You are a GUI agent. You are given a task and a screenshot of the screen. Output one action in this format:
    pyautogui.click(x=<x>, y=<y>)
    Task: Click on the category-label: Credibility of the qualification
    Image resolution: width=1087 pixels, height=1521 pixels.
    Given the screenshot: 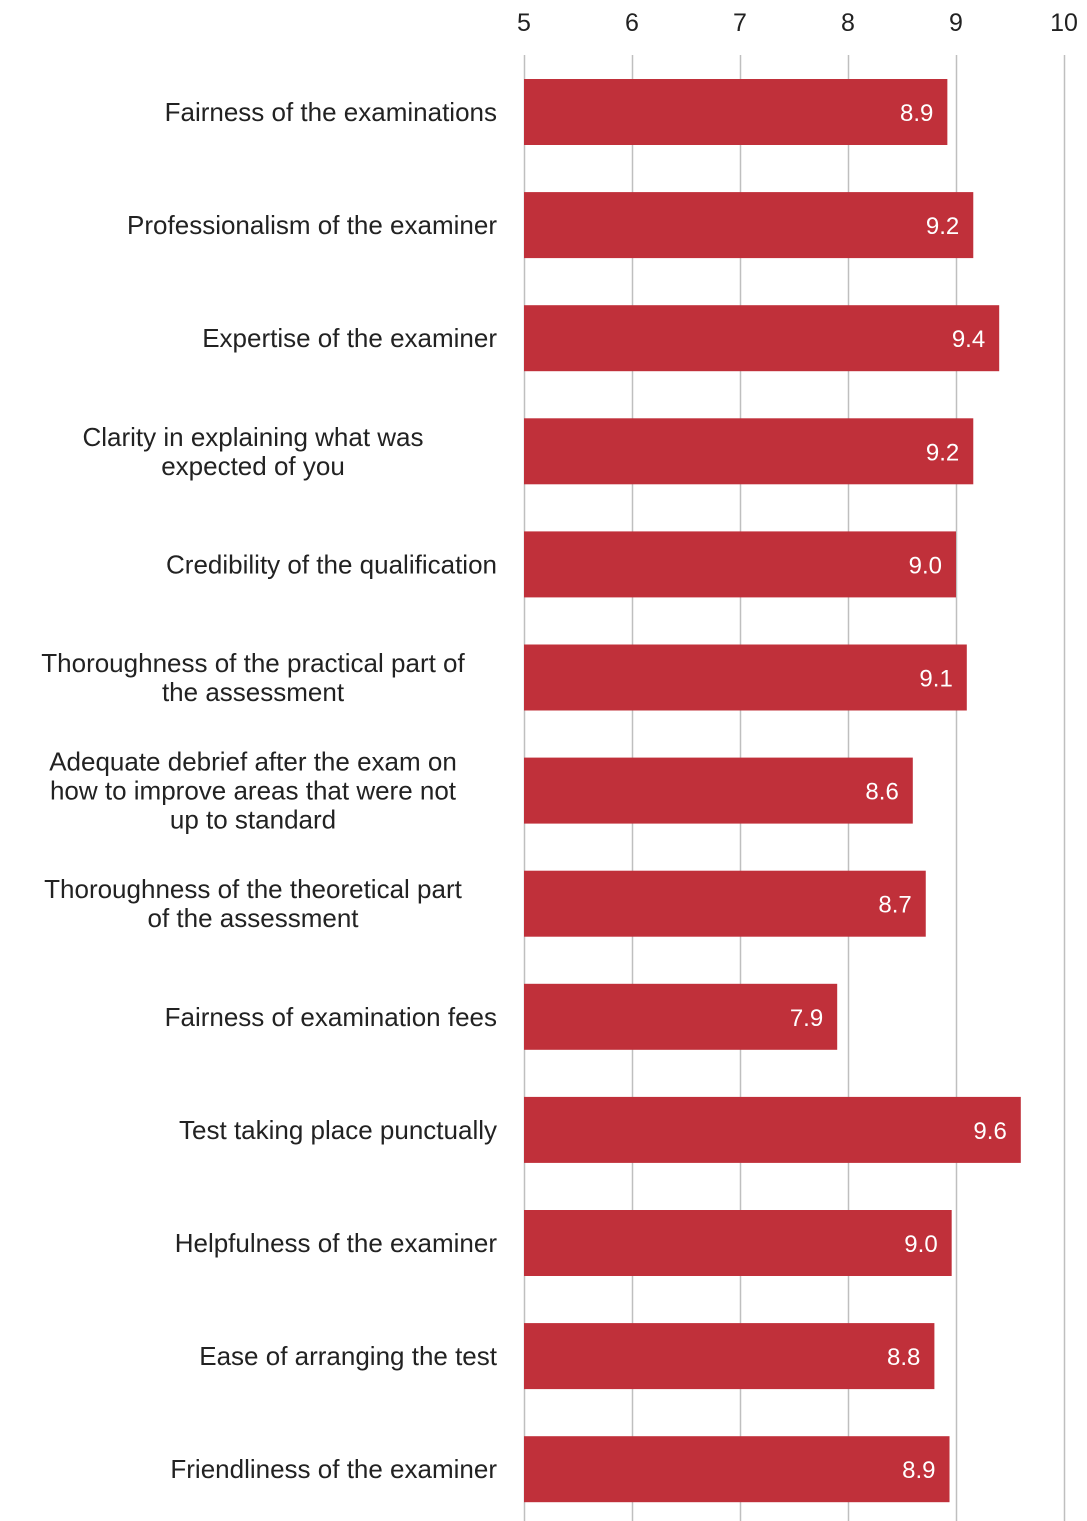 What is the action you would take?
    pyautogui.click(x=331, y=564)
    